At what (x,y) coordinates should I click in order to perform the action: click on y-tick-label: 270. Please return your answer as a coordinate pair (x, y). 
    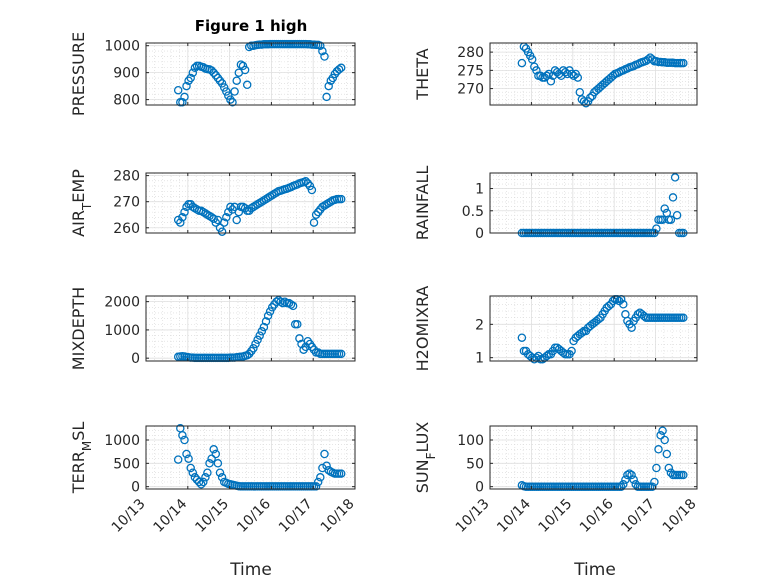
    Looking at the image, I should click on (126, 203).